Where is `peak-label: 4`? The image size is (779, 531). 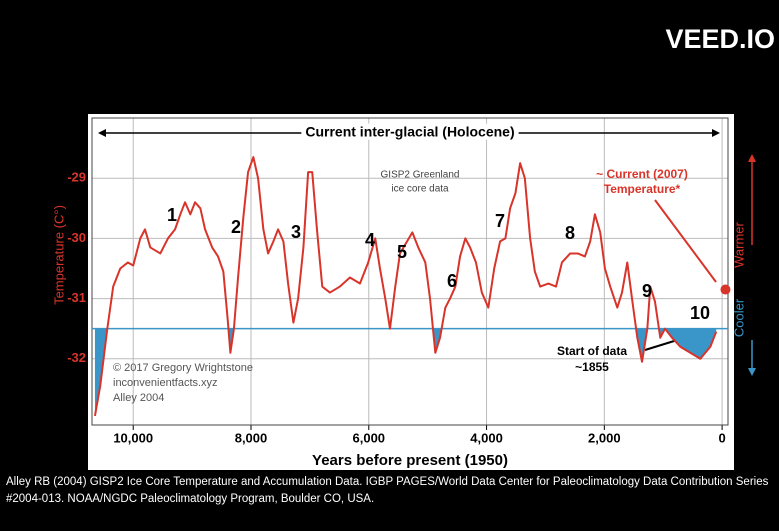
peak-label: 4 is located at coordinates (370, 240).